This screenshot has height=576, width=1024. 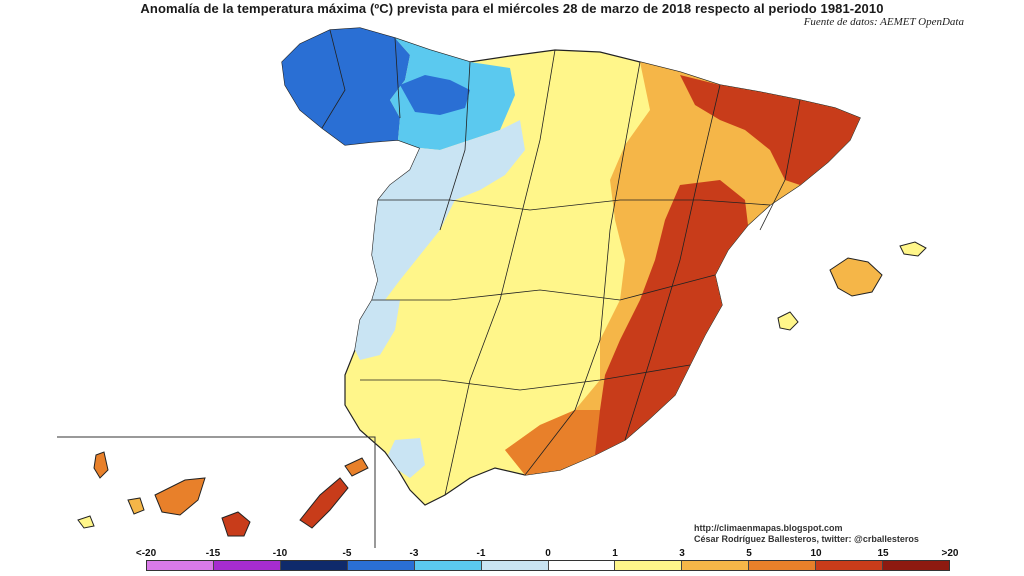 What do you see at coordinates (136, 506) in the screenshot?
I see `la-gomera` at bounding box center [136, 506].